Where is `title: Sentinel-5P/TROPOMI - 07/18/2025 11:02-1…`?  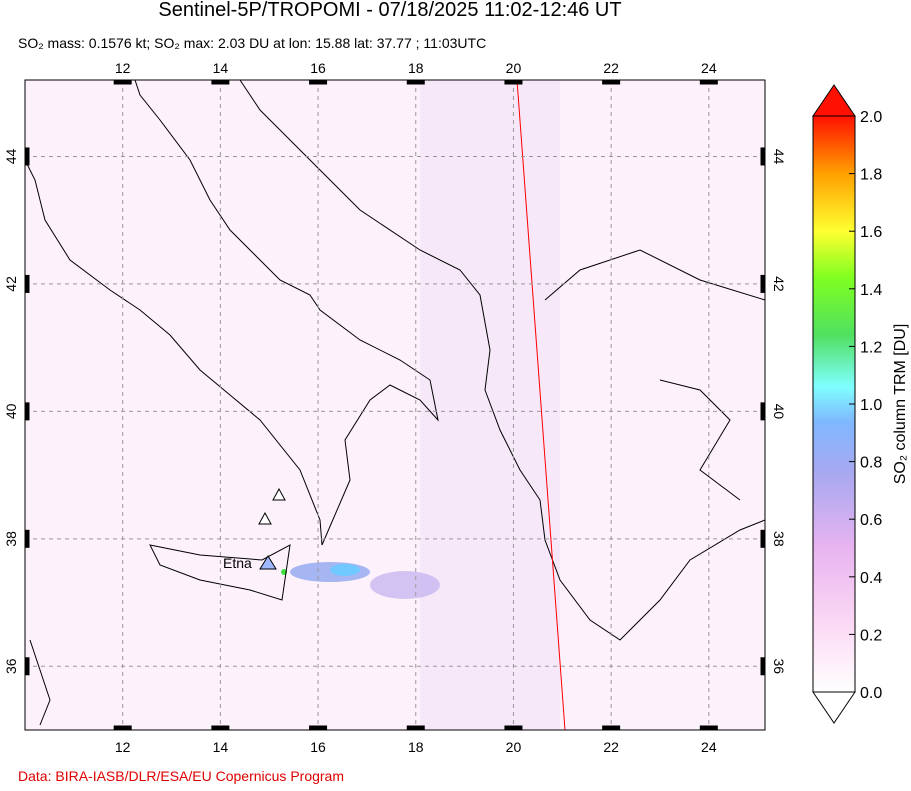 title: Sentinel-5P/TROPOMI - 07/18/2025 11:02-1… is located at coordinates (389, 10).